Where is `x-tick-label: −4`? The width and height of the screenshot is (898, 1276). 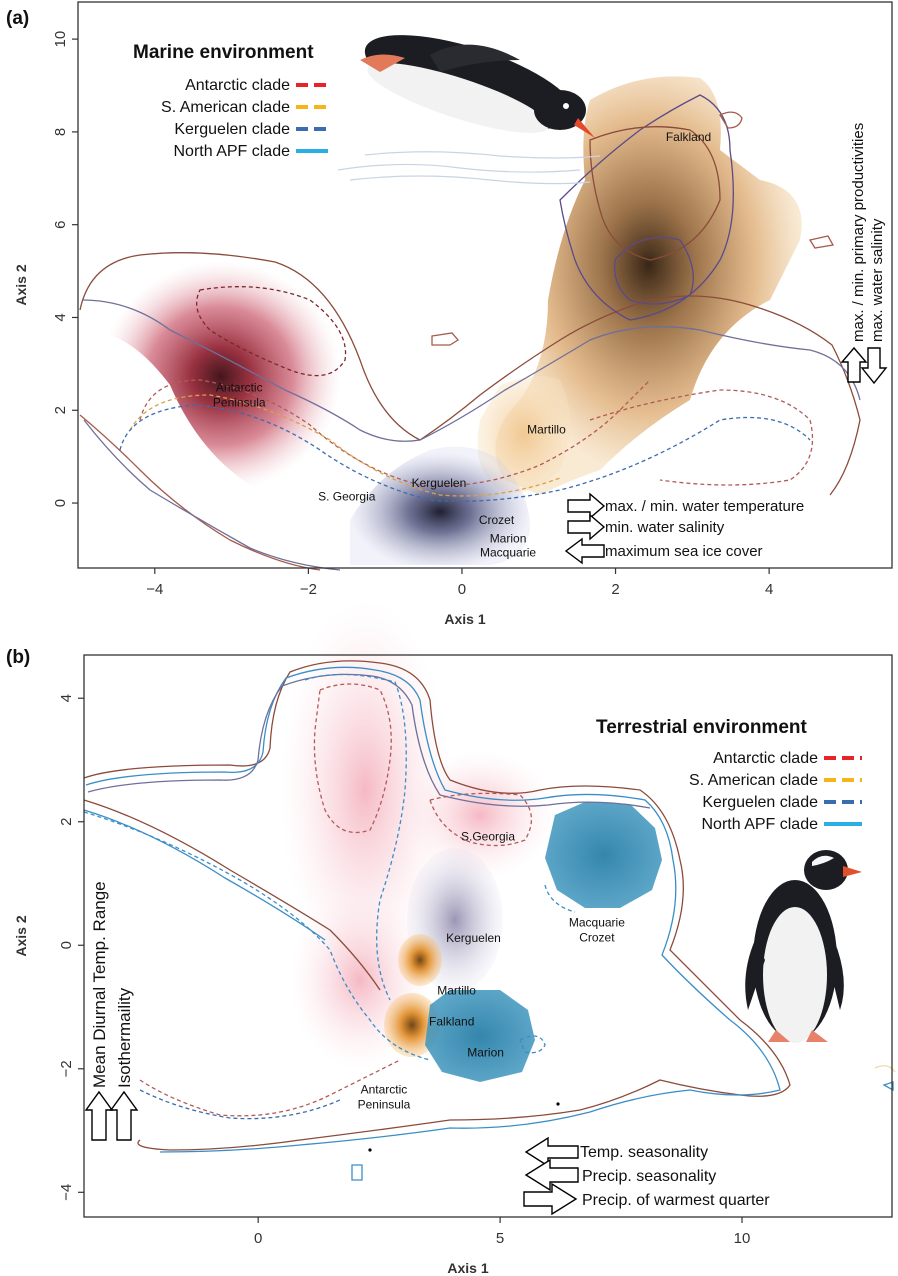 x-tick-label: −4 is located at coordinates (154, 589).